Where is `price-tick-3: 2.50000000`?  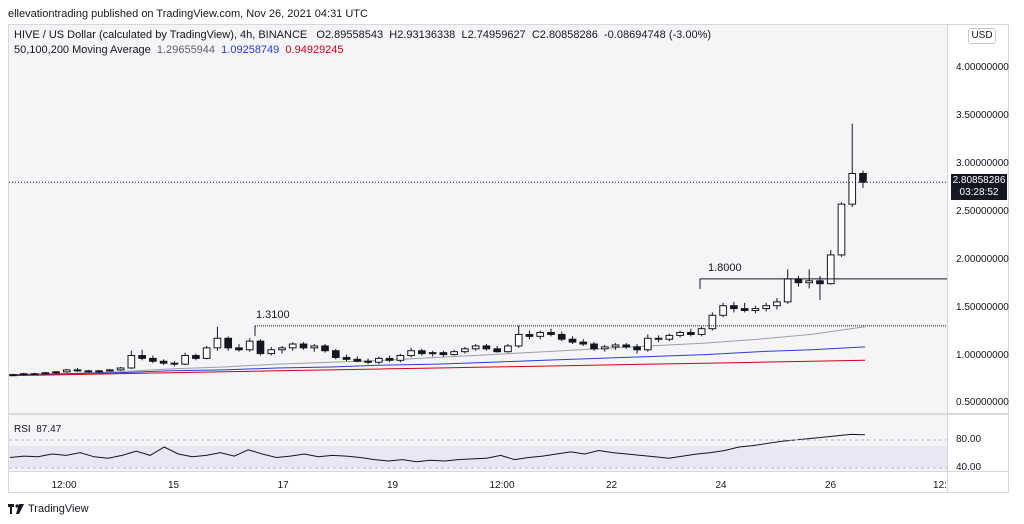
price-tick-3: 2.50000000 is located at coordinates (982, 211).